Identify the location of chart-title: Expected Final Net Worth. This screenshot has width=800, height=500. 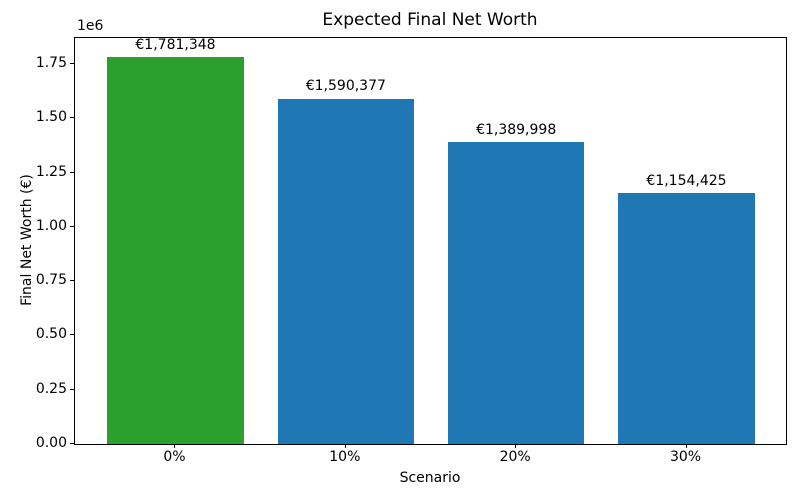
(430, 20).